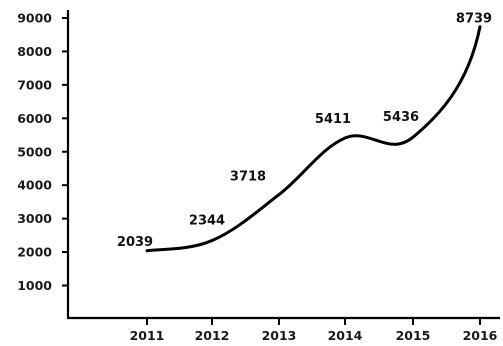 Image resolution: width=503 pixels, height=346 pixels. What do you see at coordinates (248, 177) in the screenshot?
I see `data-label-2013: 3718` at bounding box center [248, 177].